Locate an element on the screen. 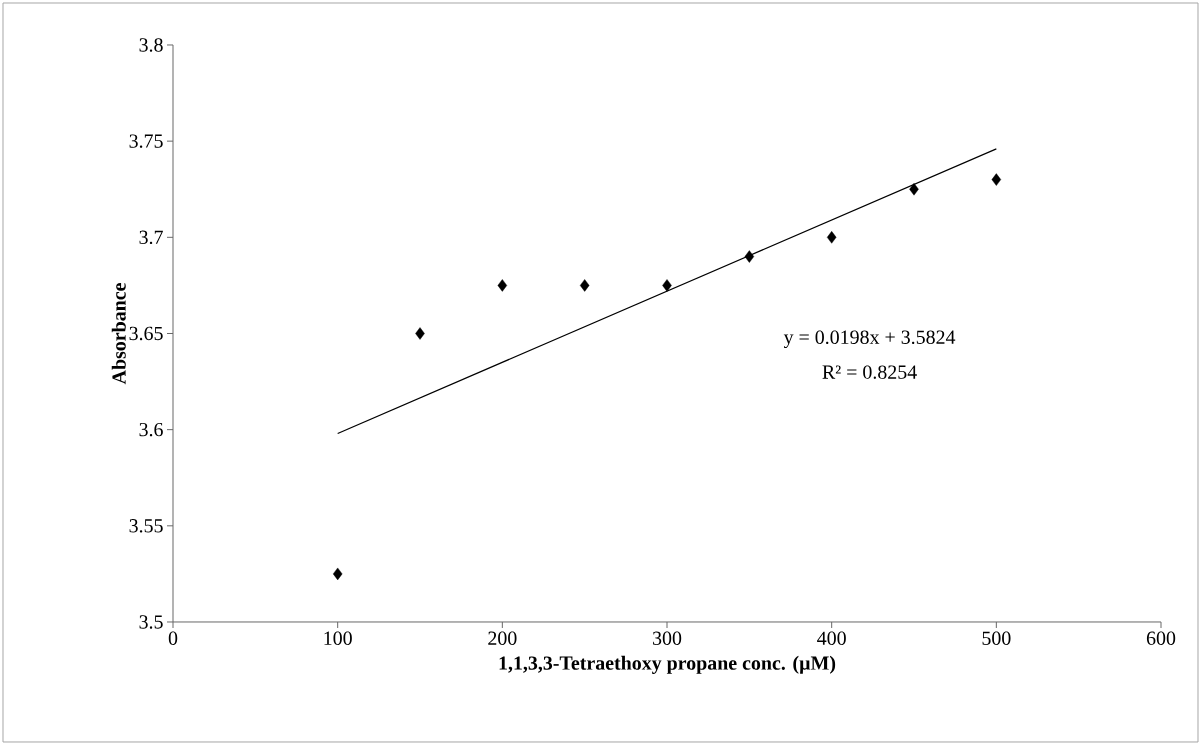 The height and width of the screenshot is (745, 1201). annotation: R² = 0.8254 is located at coordinates (869, 372).